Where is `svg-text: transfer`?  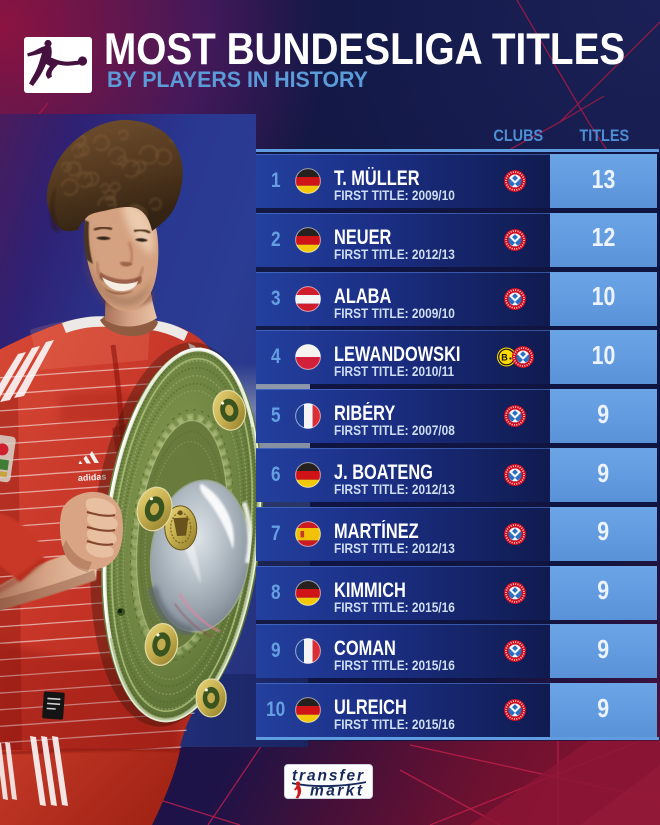
svg-text: transfer is located at coordinates (328, 776).